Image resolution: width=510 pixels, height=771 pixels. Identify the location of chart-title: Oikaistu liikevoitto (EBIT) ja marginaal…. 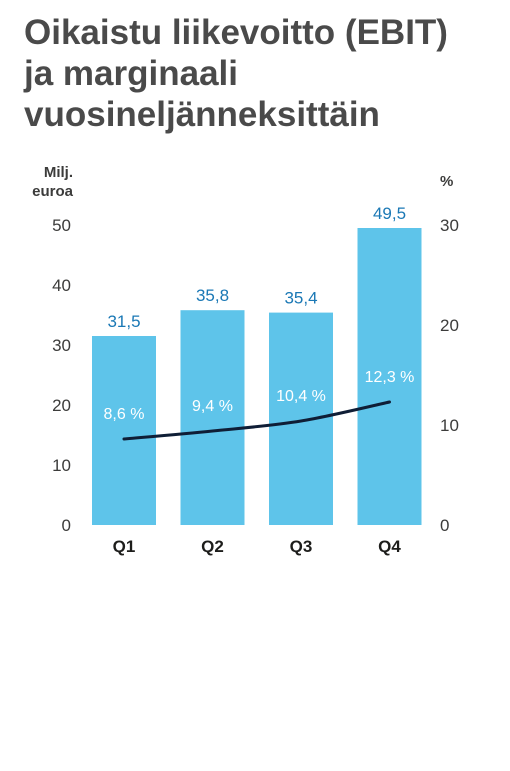
(259, 73).